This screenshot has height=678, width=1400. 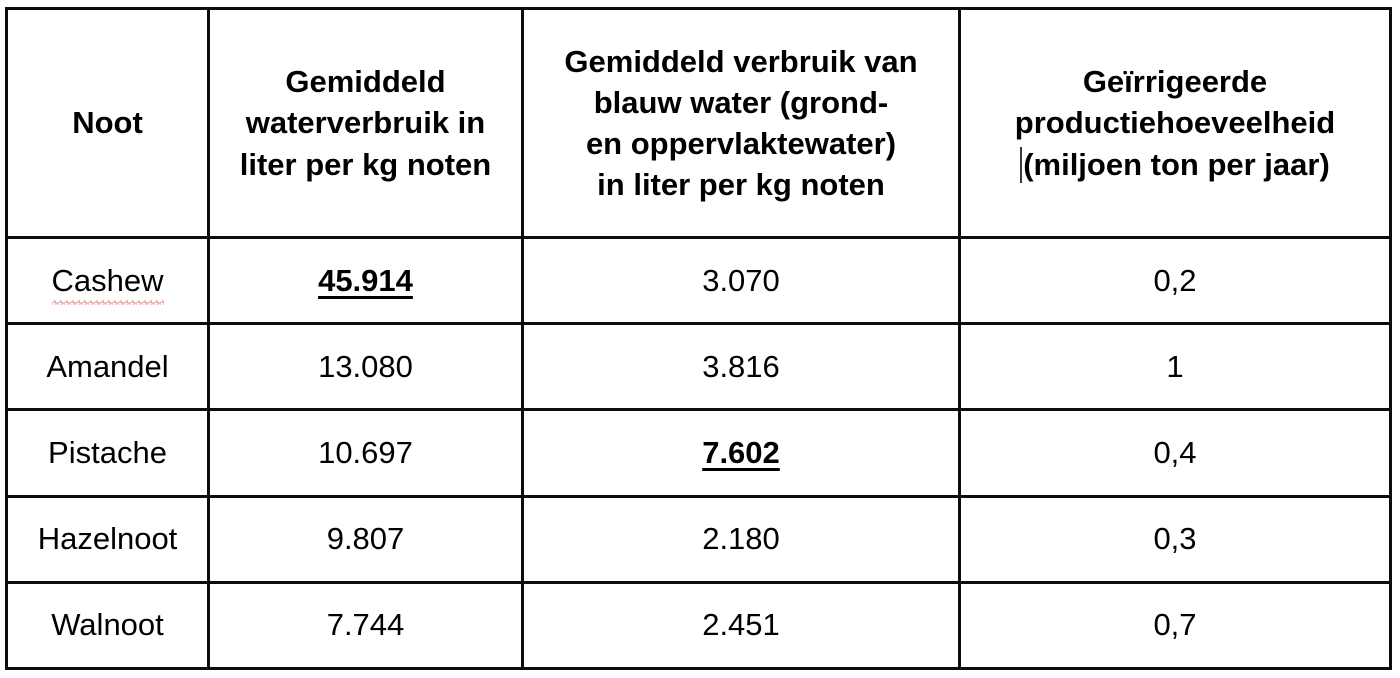 What do you see at coordinates (1175, 539) in the screenshot?
I see `cell-geirrigeerde-productie: 0,3` at bounding box center [1175, 539].